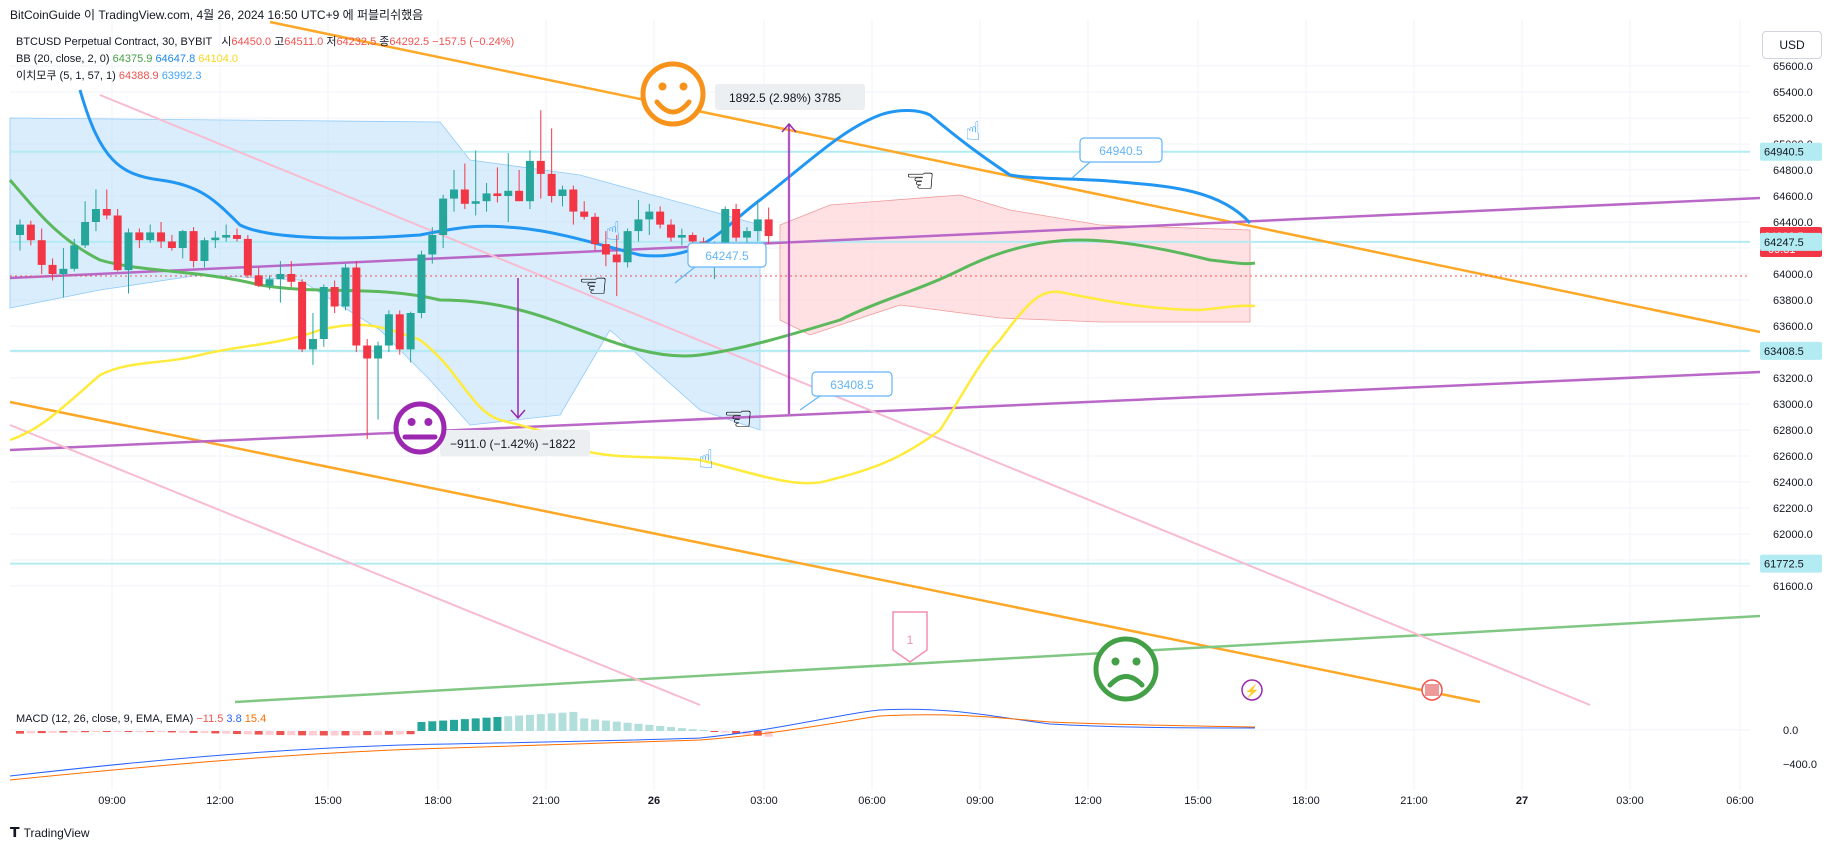 The width and height of the screenshot is (1835, 849). Describe the element at coordinates (1793, 483) in the screenshot. I see `price-tick: 62400.0` at that location.